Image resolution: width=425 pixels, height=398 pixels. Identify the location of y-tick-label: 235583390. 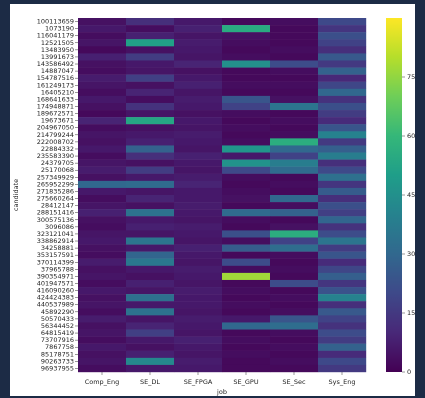
(55, 156).